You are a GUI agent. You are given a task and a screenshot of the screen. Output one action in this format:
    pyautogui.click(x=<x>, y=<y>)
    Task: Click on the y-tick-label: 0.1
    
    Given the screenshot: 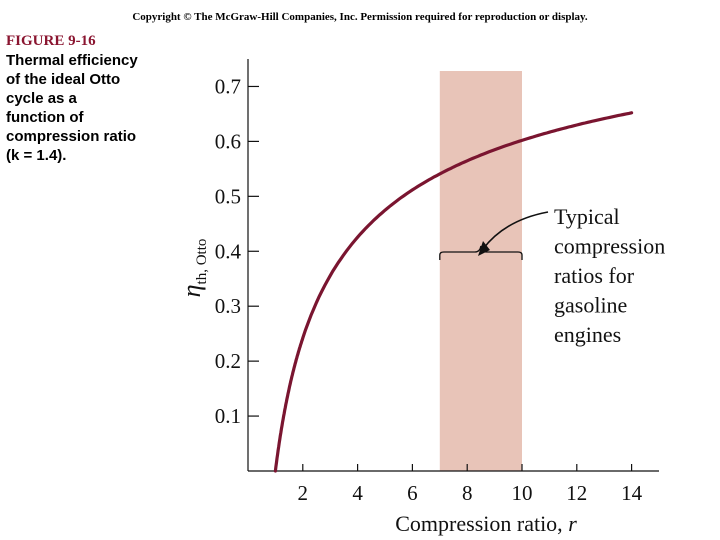 What is the action you would take?
    pyautogui.click(x=228, y=416)
    